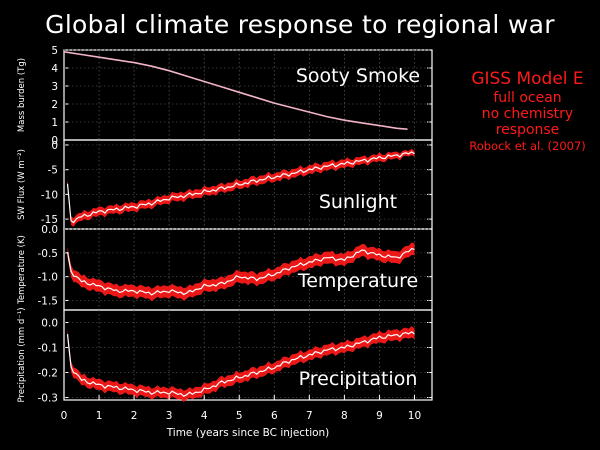 The height and width of the screenshot is (450, 600). I want to click on x-tick-label: 2, so click(134, 416).